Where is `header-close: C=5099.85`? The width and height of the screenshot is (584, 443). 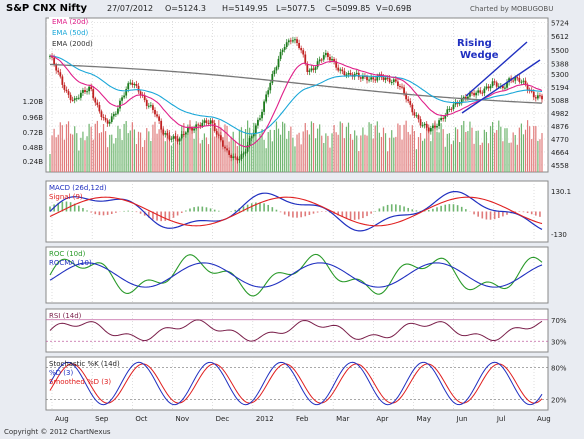
header-close: C=5099.85 is located at coordinates (347, 8).